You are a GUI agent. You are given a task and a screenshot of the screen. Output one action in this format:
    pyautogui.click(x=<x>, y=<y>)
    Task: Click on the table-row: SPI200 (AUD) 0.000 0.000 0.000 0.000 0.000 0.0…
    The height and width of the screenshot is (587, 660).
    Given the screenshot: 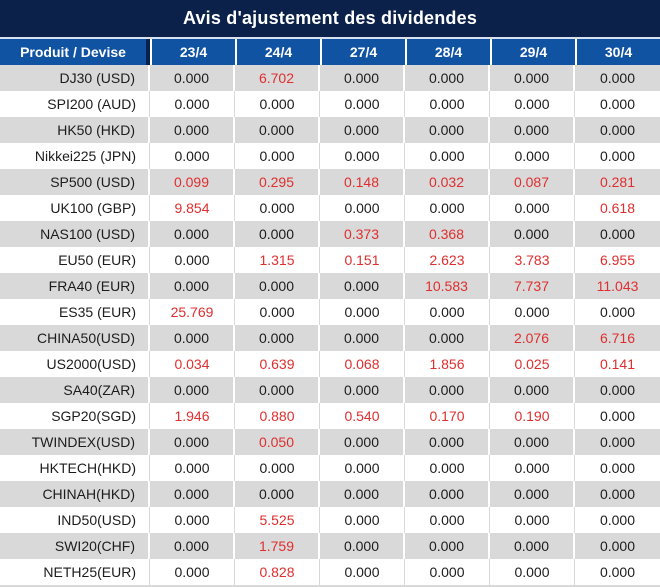 What is the action you would take?
    pyautogui.click(x=330, y=104)
    